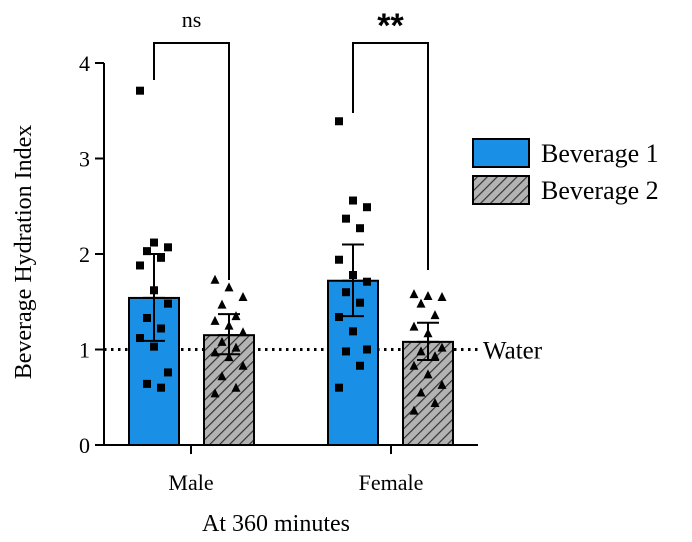 Image resolution: width=692 pixels, height=542 pixels. What do you see at coordinates (84, 159) in the screenshot?
I see `y-tick-label: 3` at bounding box center [84, 159].